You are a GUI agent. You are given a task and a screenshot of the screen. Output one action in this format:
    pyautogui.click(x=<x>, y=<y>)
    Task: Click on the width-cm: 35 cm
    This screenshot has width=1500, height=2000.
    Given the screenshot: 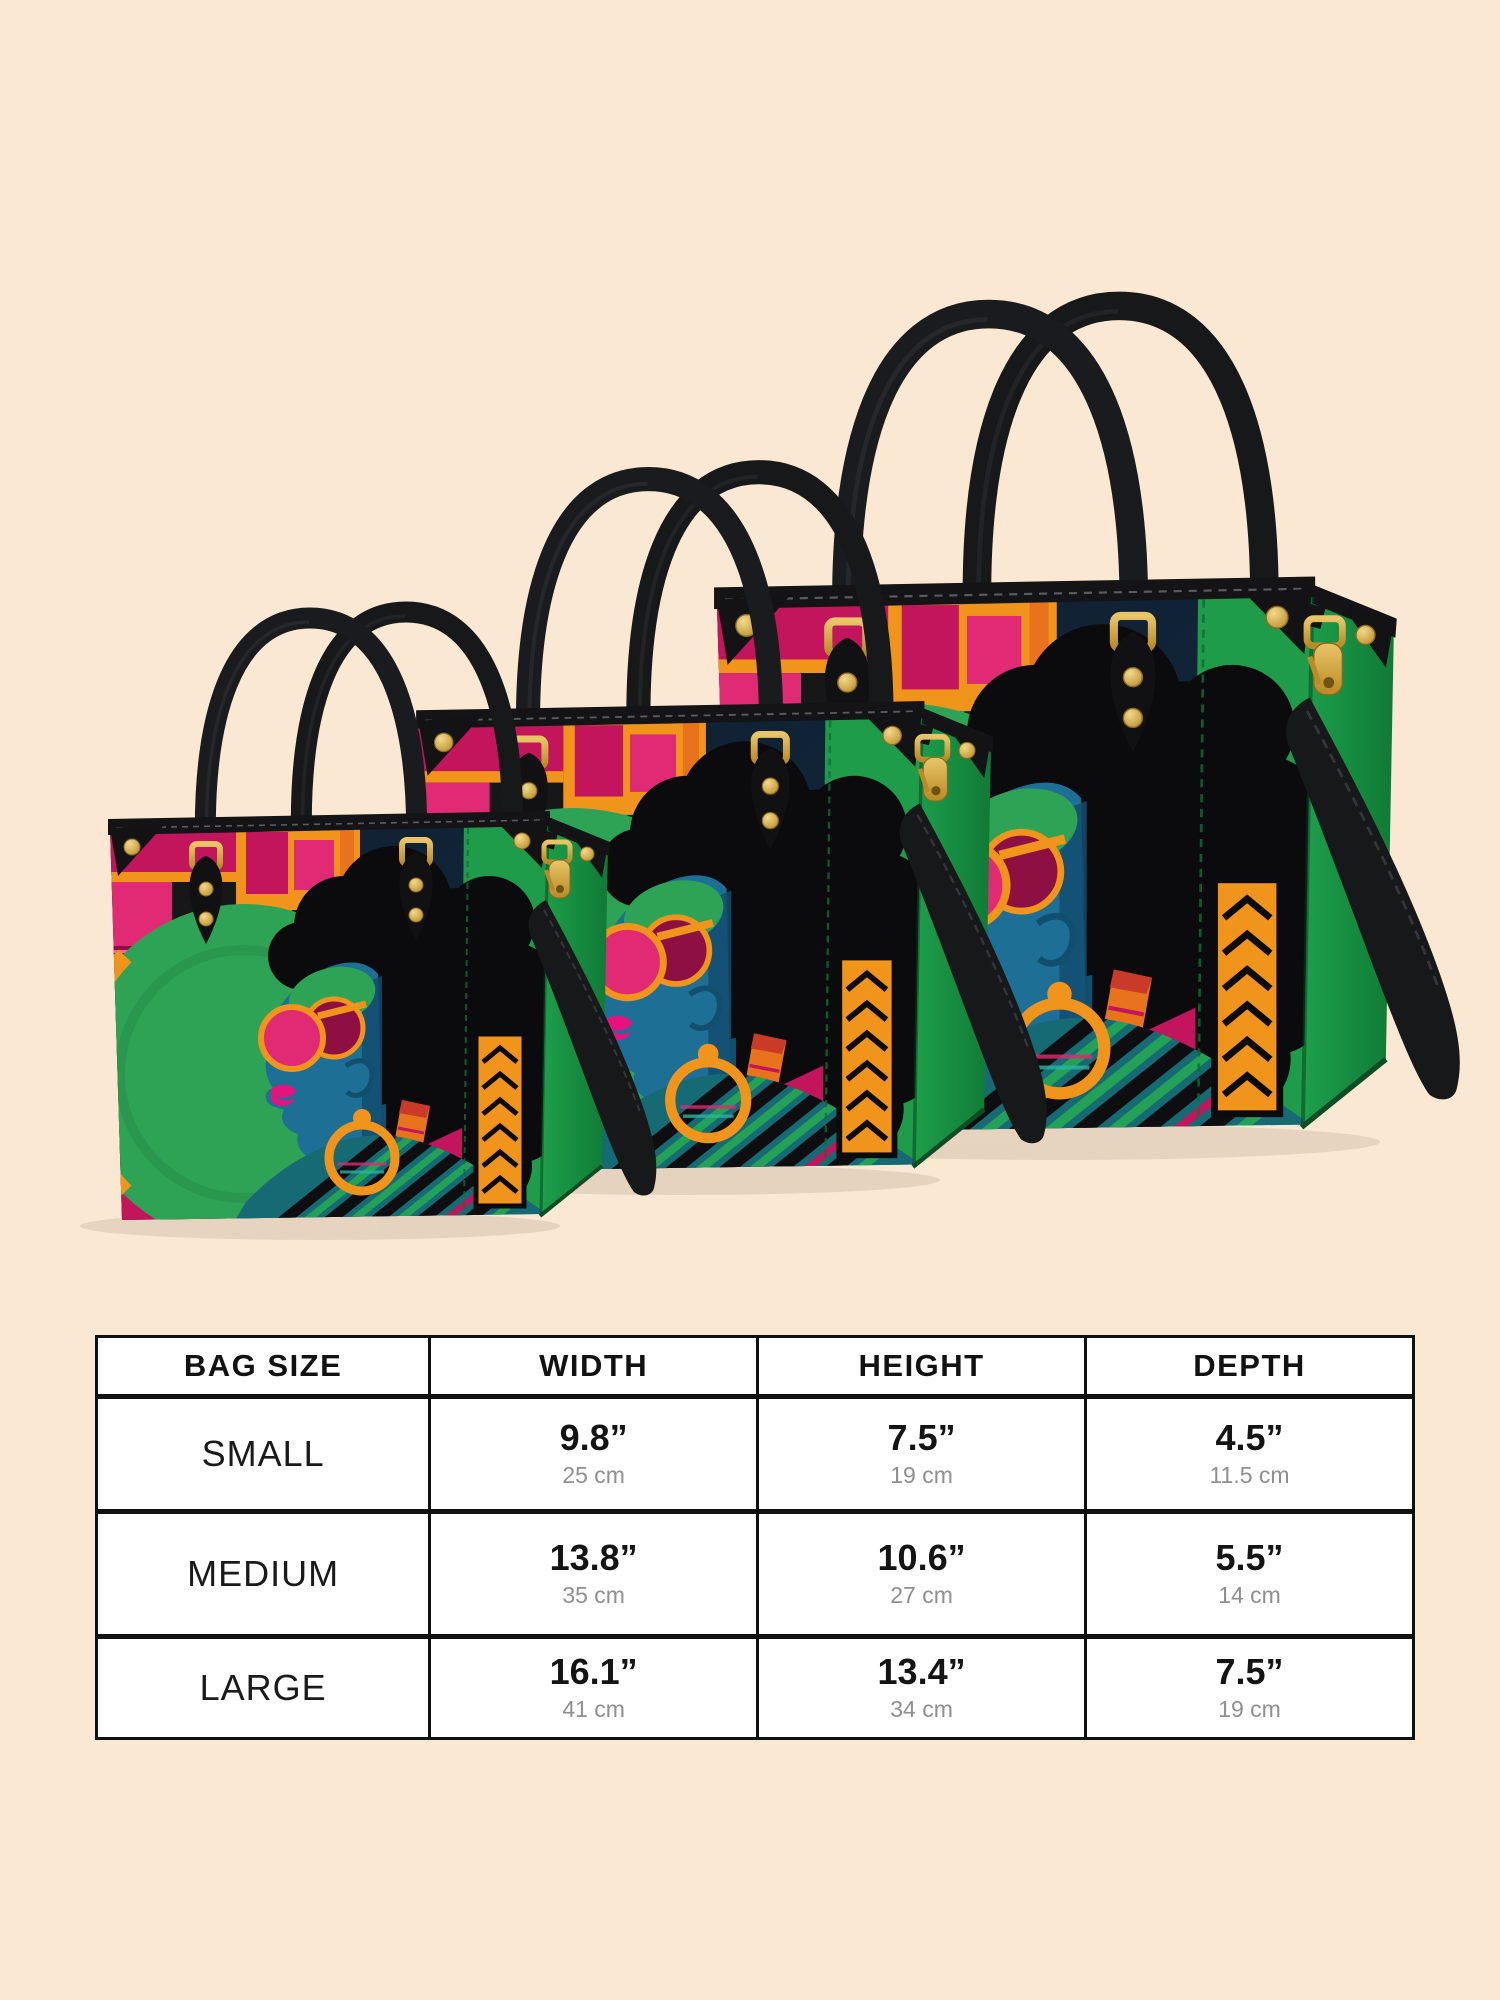 What is the action you would take?
    pyautogui.click(x=593, y=1594)
    